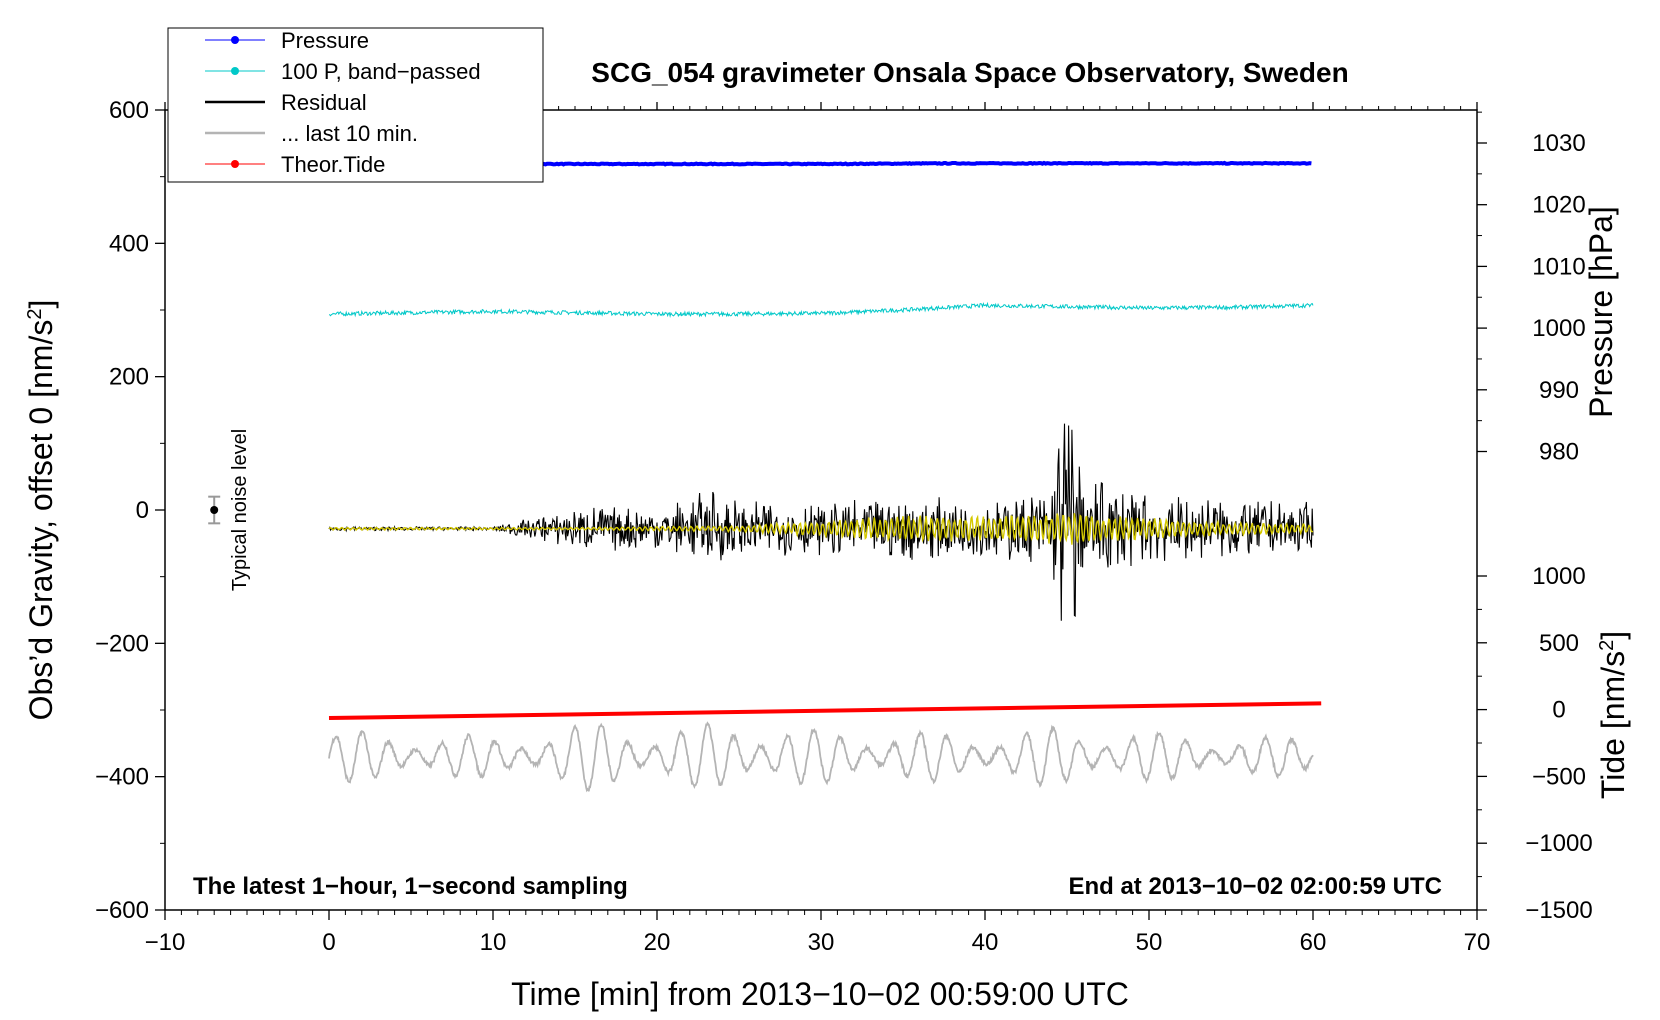  Describe the element at coordinates (129, 377) in the screenshot. I see `y-tick-label: 200` at that location.